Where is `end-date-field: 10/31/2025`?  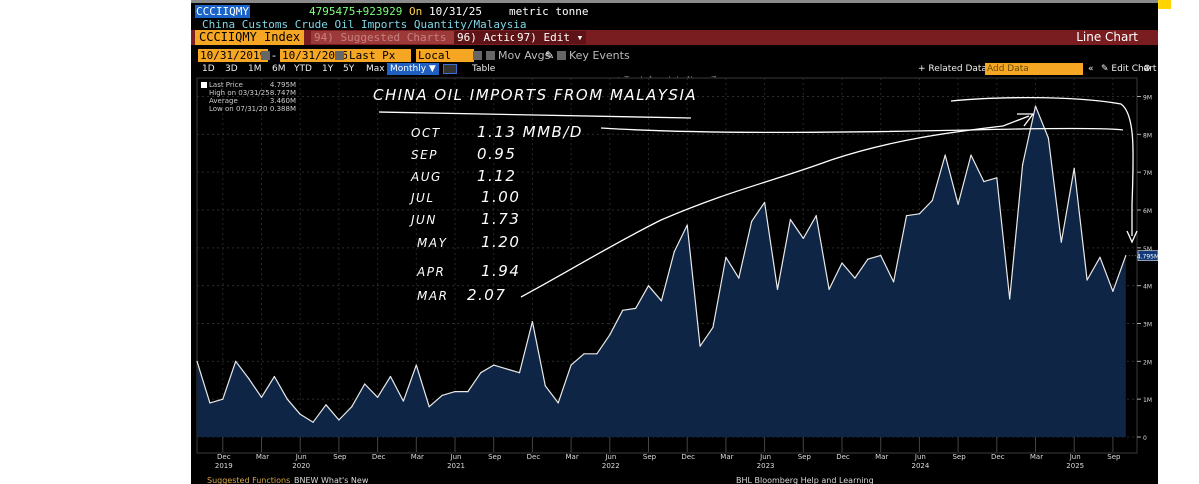
end-date-field: 10/31/2025 is located at coordinates (315, 55).